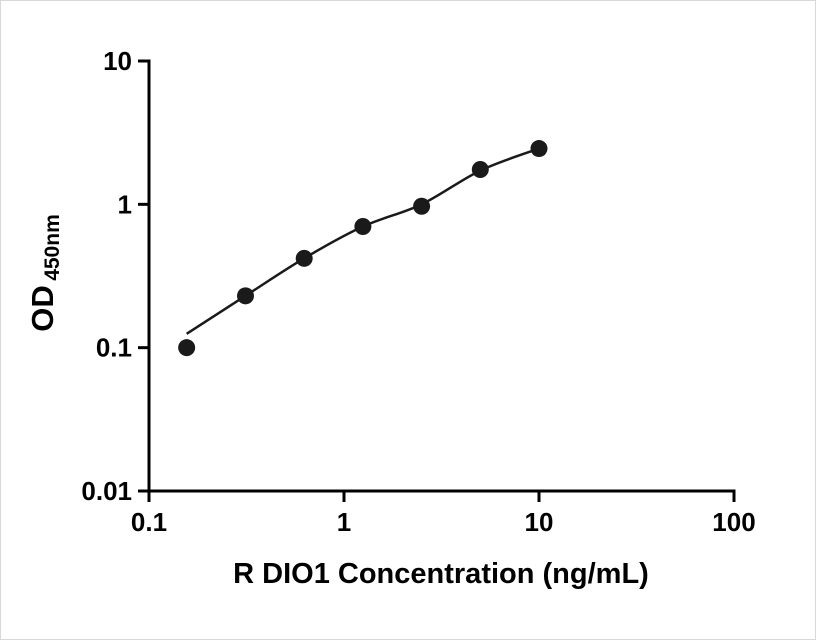 This screenshot has width=816, height=640. I want to click on y-tick-label: 1, so click(125, 204).